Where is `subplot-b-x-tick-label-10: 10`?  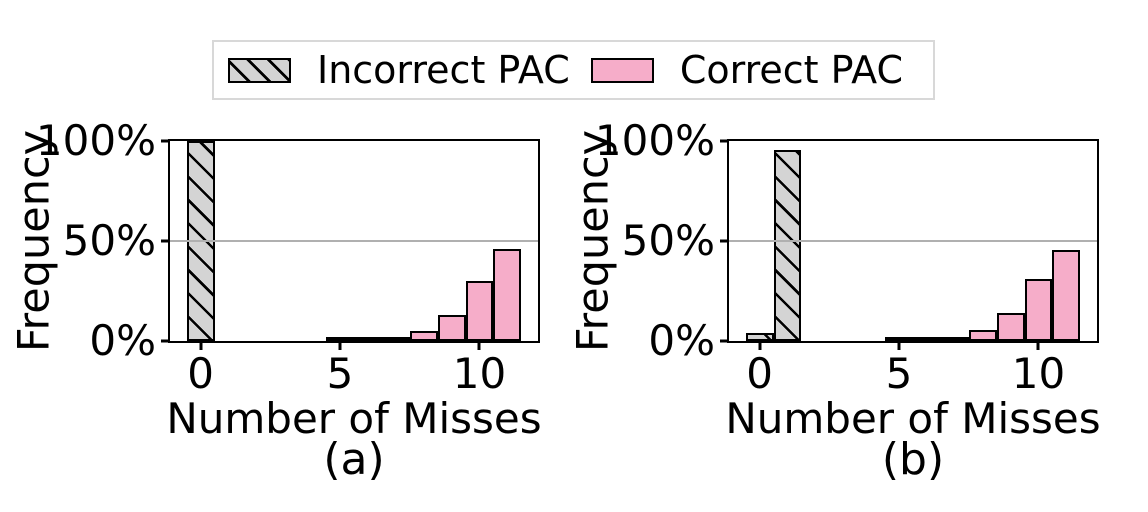 subplot-b-x-tick-label-10: 10 is located at coordinates (1038, 373).